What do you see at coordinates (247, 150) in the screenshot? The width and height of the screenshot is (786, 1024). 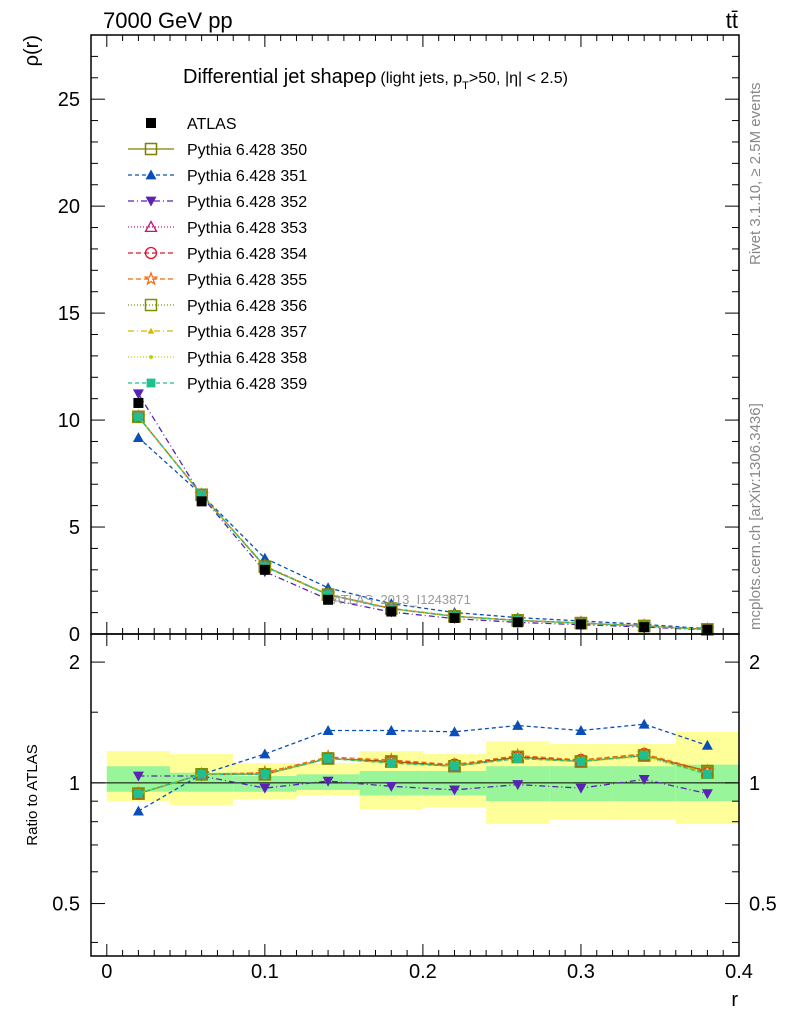 I see `legend-label: Pythia 6.428 350` at bounding box center [247, 150].